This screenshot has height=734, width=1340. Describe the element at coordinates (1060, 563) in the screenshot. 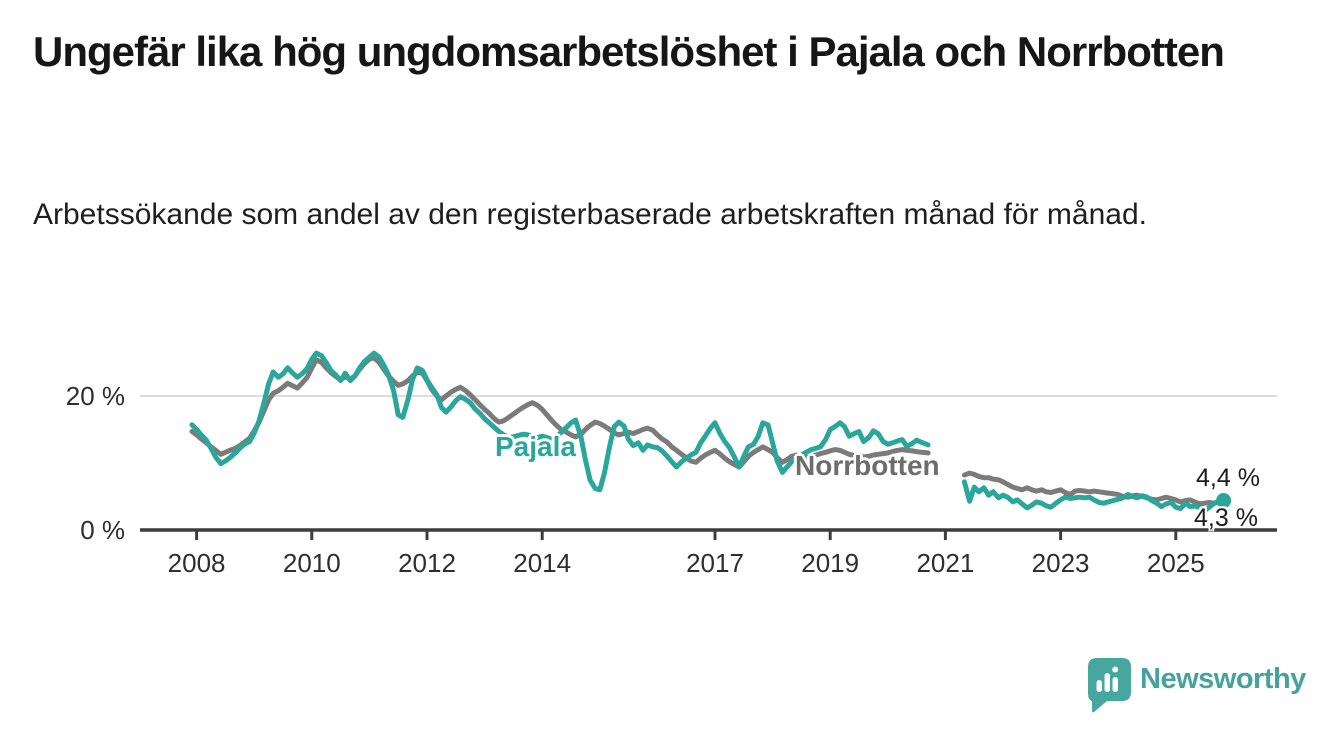

I see `x-axis-tick-label-2023: 2023` at that location.